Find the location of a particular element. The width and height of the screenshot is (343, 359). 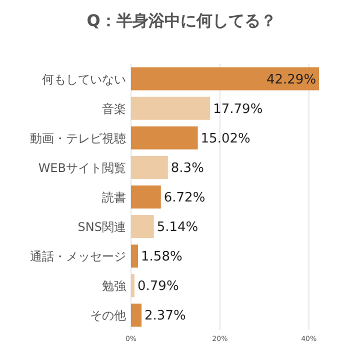

data-label: 1.58% is located at coordinates (161, 257).